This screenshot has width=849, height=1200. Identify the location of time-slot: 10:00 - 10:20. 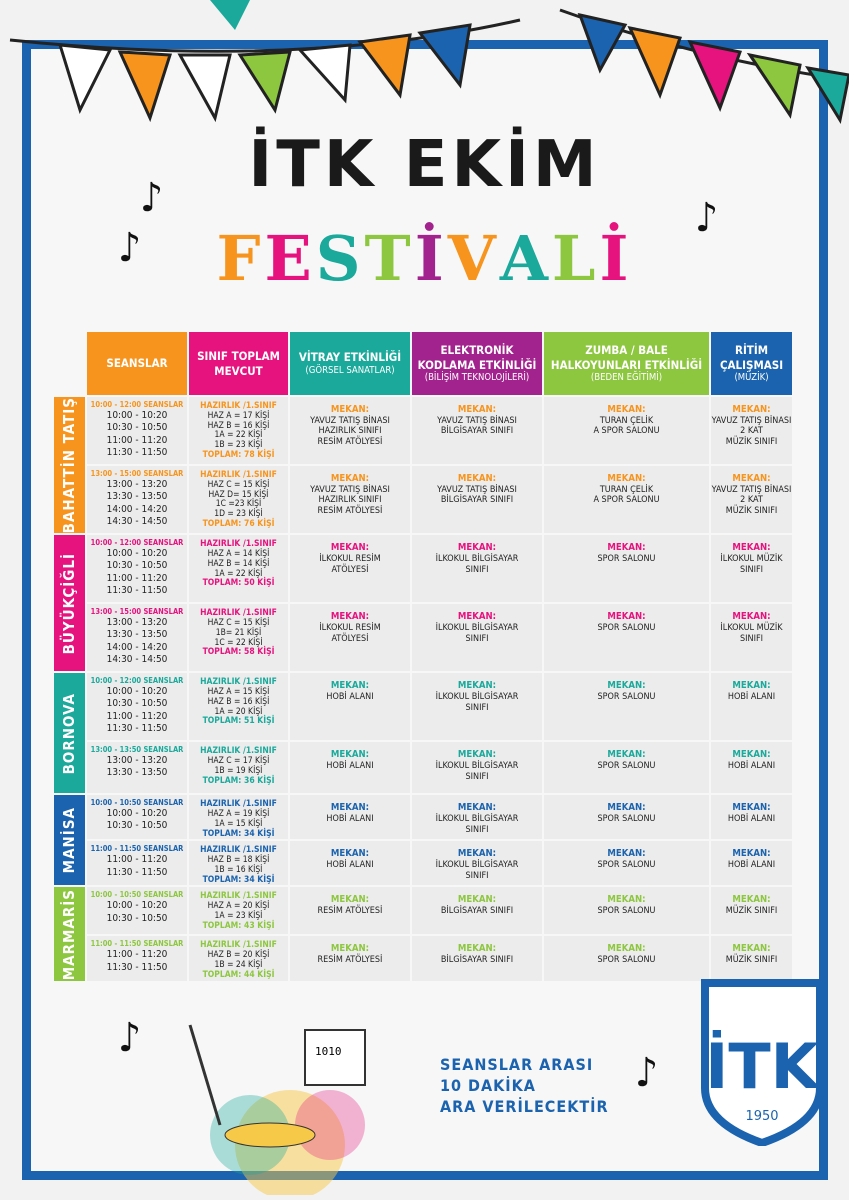
(137, 553).